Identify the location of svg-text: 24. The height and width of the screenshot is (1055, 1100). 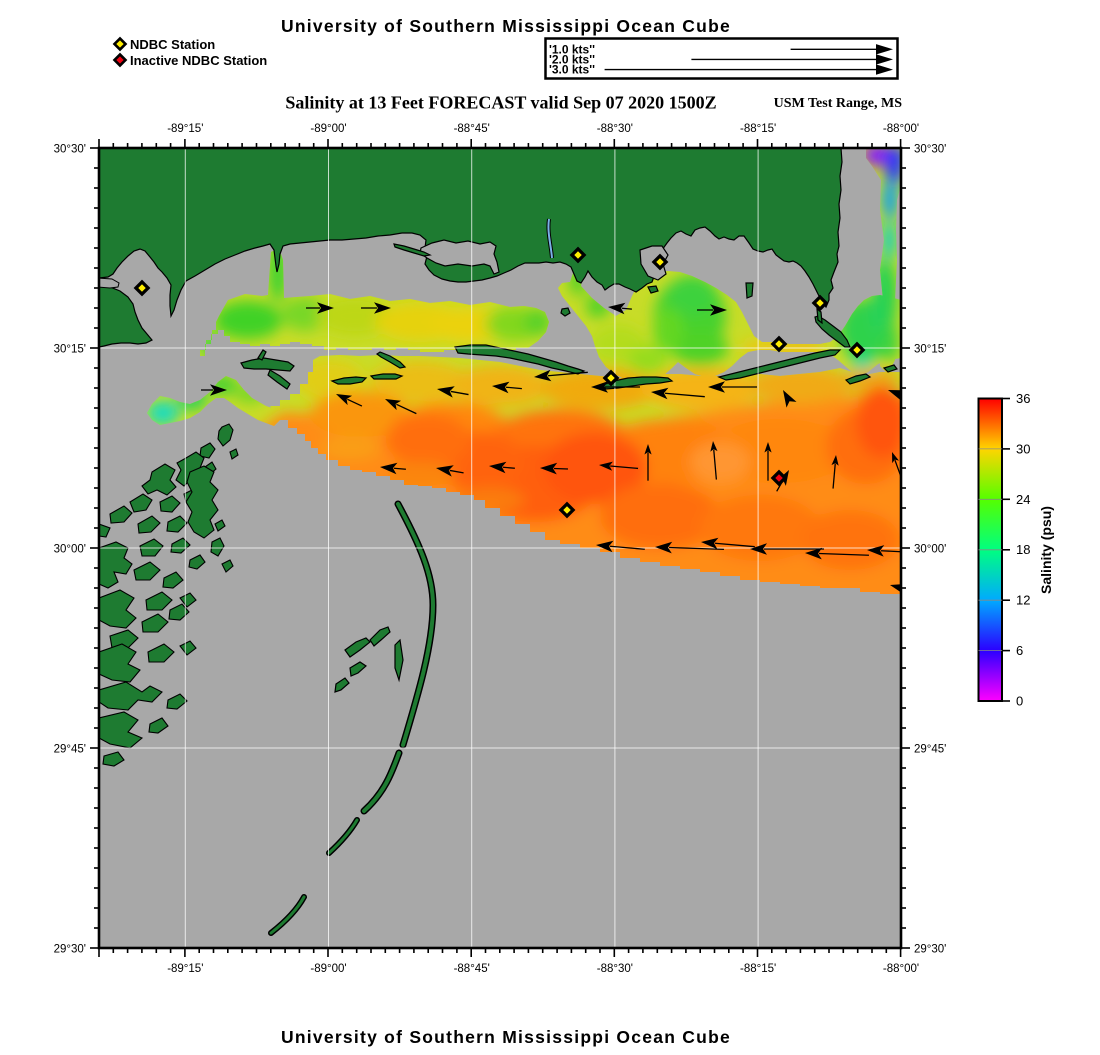
(1023, 499).